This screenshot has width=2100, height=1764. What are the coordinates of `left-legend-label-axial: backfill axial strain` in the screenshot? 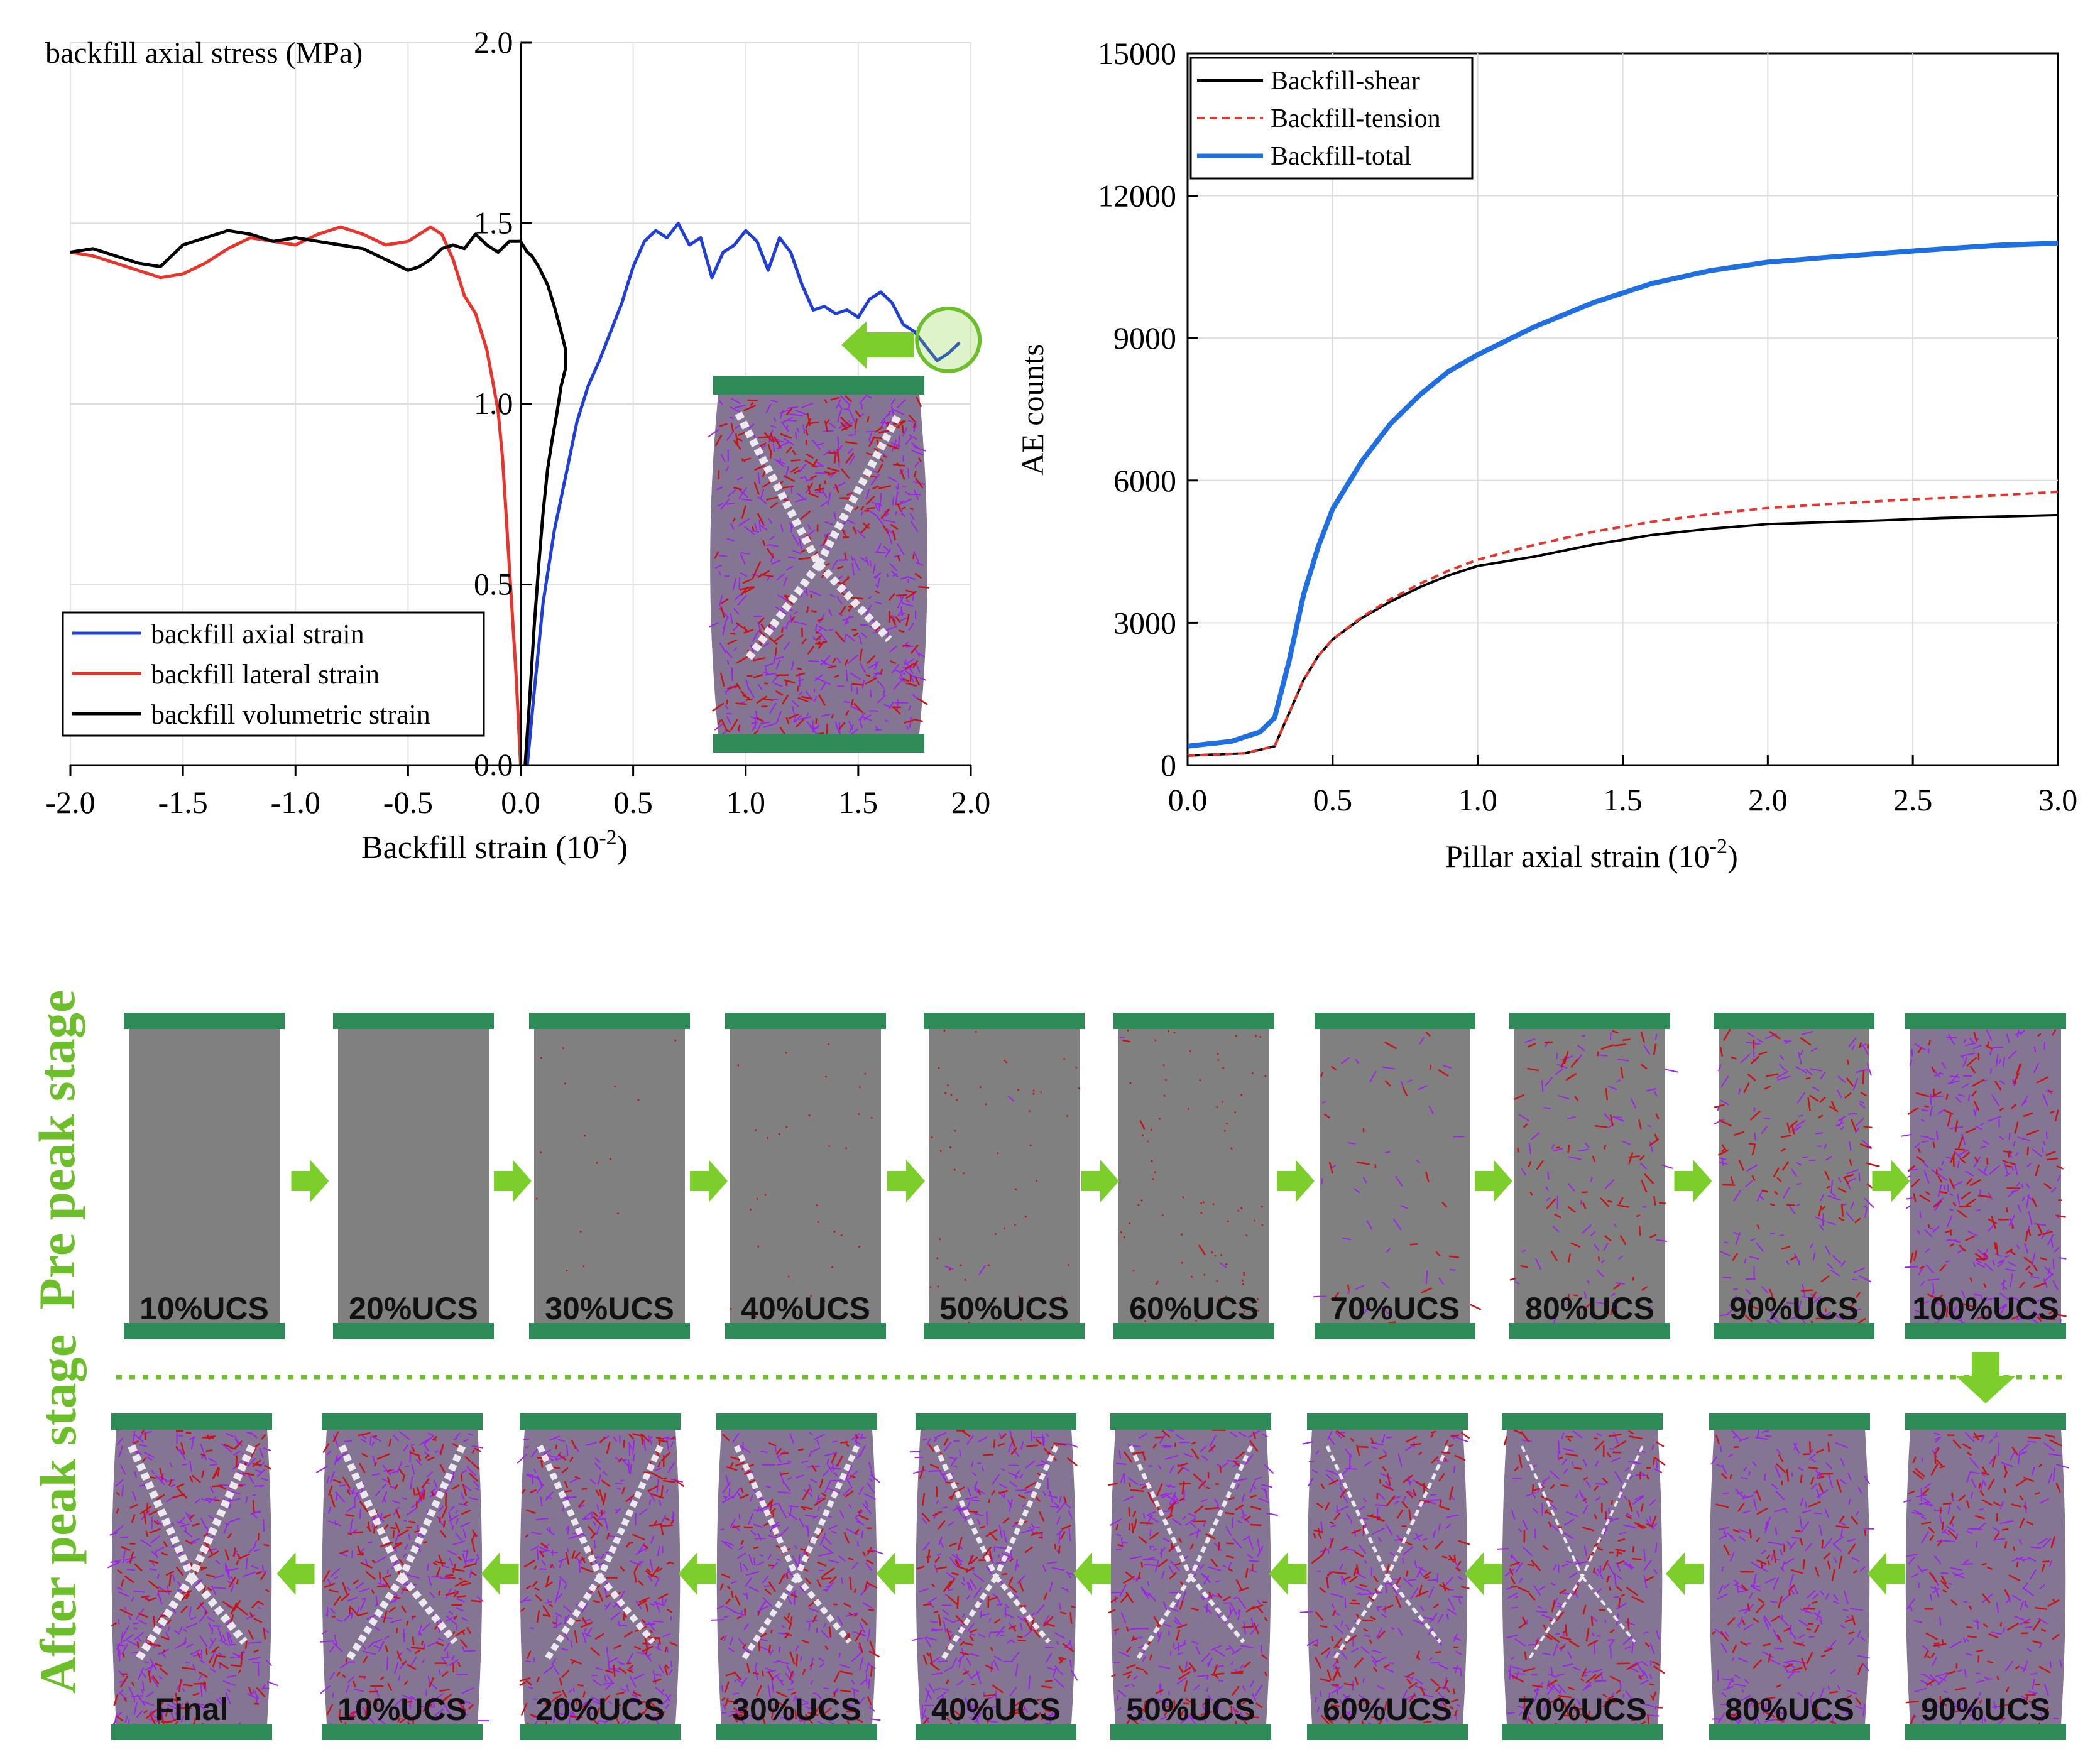 It's located at (257, 634).